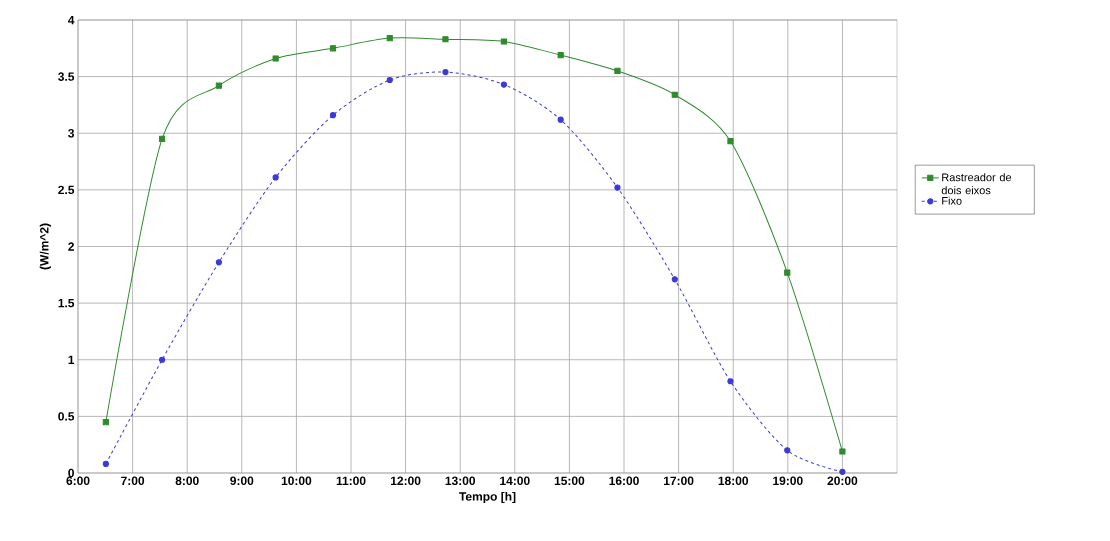  I want to click on x-tick-label: 13:00, so click(460, 481).